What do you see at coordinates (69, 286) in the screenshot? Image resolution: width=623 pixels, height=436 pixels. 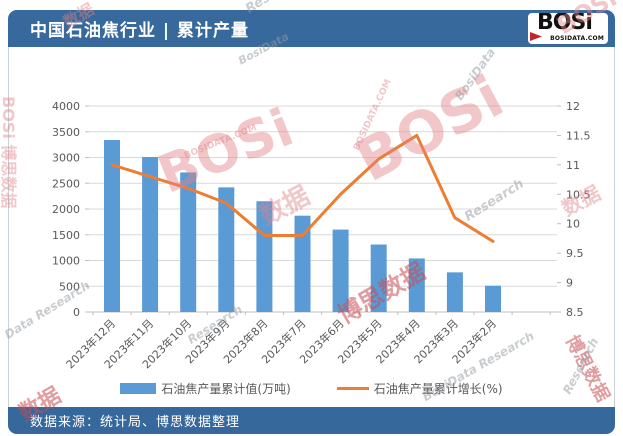 I see `left-axis-label: 500` at bounding box center [69, 286].